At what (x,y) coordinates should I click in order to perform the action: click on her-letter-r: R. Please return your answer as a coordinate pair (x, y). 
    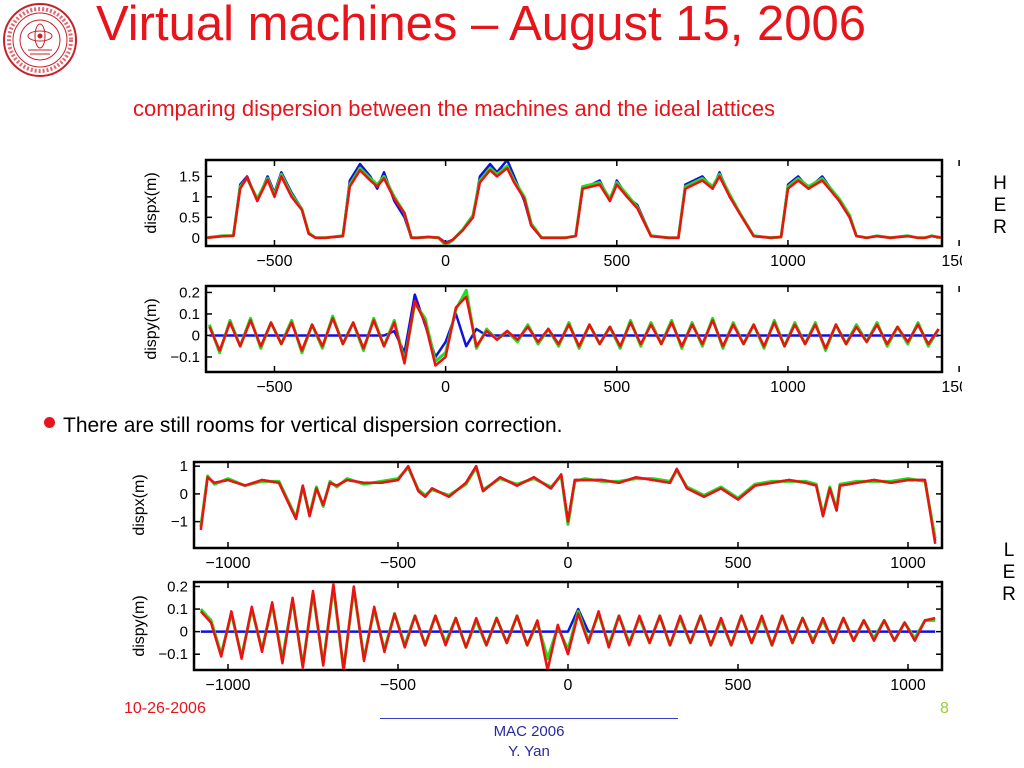
    Looking at the image, I should click on (1000, 227).